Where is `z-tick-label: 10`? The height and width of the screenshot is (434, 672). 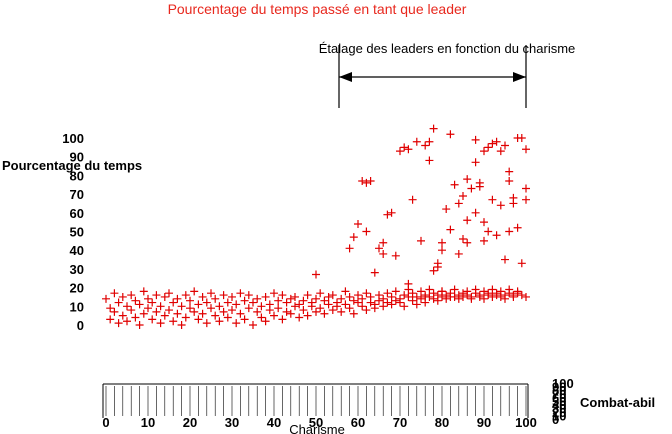 z-tick-label: 10 is located at coordinates (559, 415).